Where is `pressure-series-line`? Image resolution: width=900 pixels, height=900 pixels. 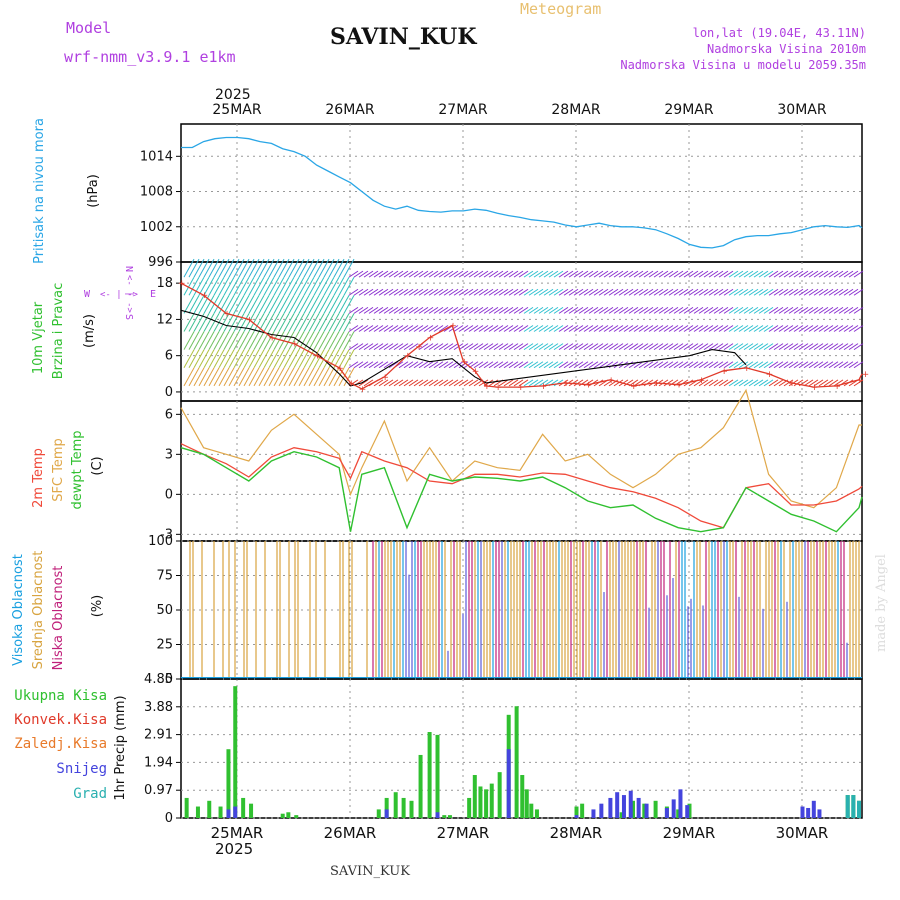
pressure-series-line is located at coordinates (522, 192).